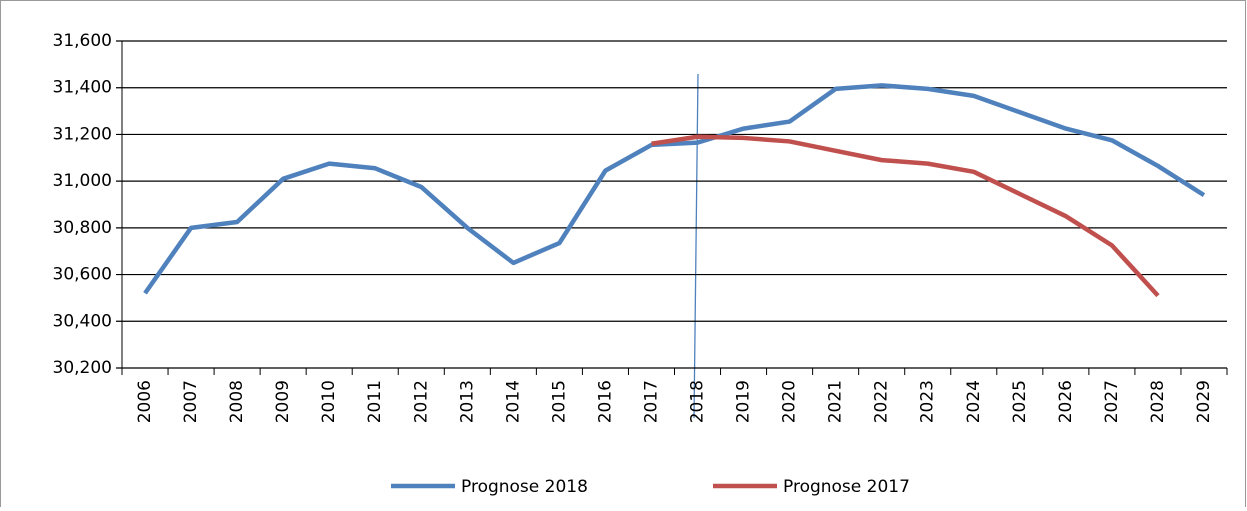 This screenshot has height=511, width=1247. What do you see at coordinates (283, 401) in the screenshot?
I see `x-tick-label: 2009` at bounding box center [283, 401].